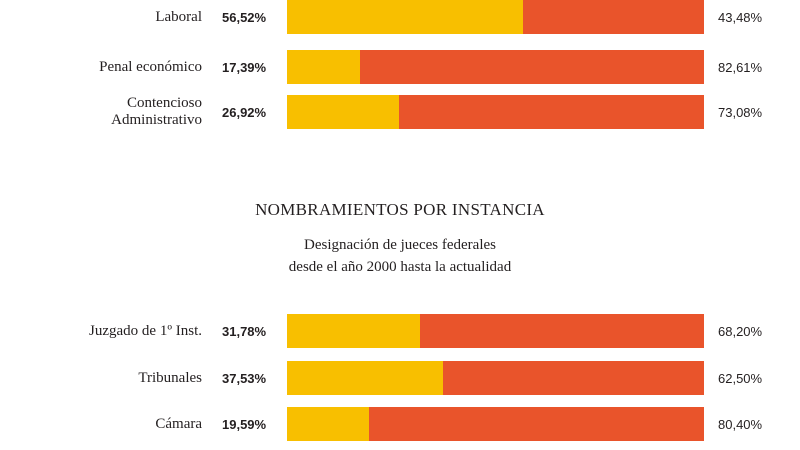 The image size is (800, 450). I want to click on bar-row: Juzgado de 1º Inst. 31,78% 68,20%, so click(400, 331).